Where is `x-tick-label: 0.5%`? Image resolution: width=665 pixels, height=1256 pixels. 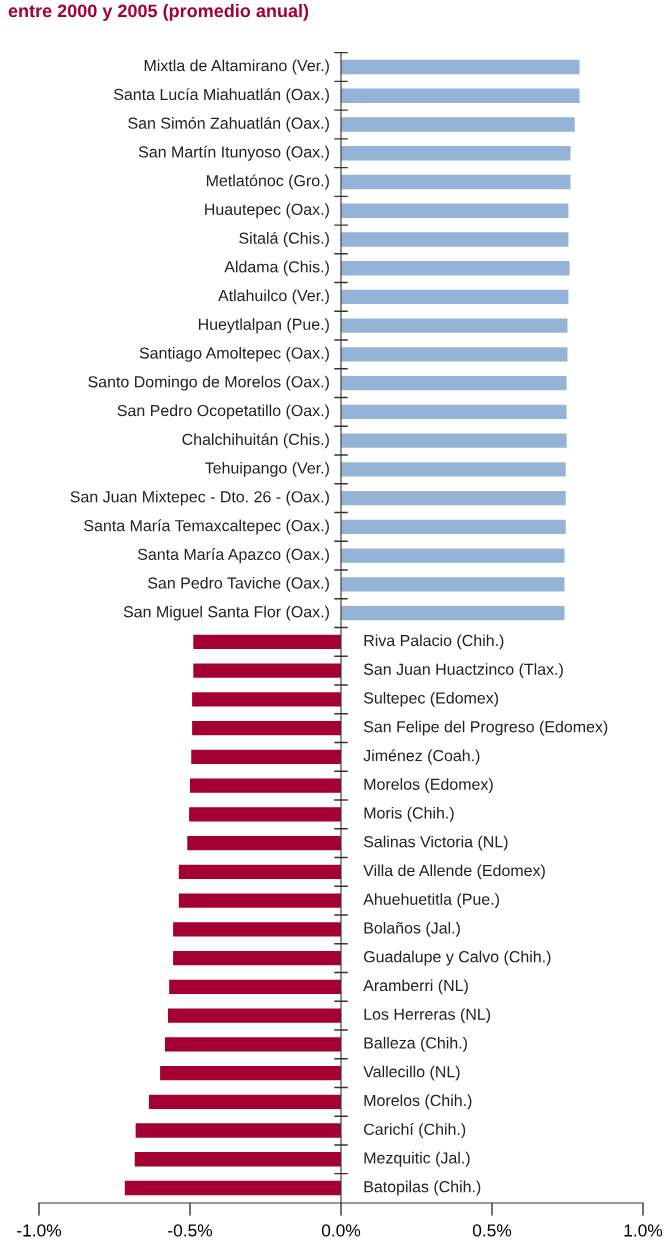 x-tick-label: 0.5% is located at coordinates (492, 1230).